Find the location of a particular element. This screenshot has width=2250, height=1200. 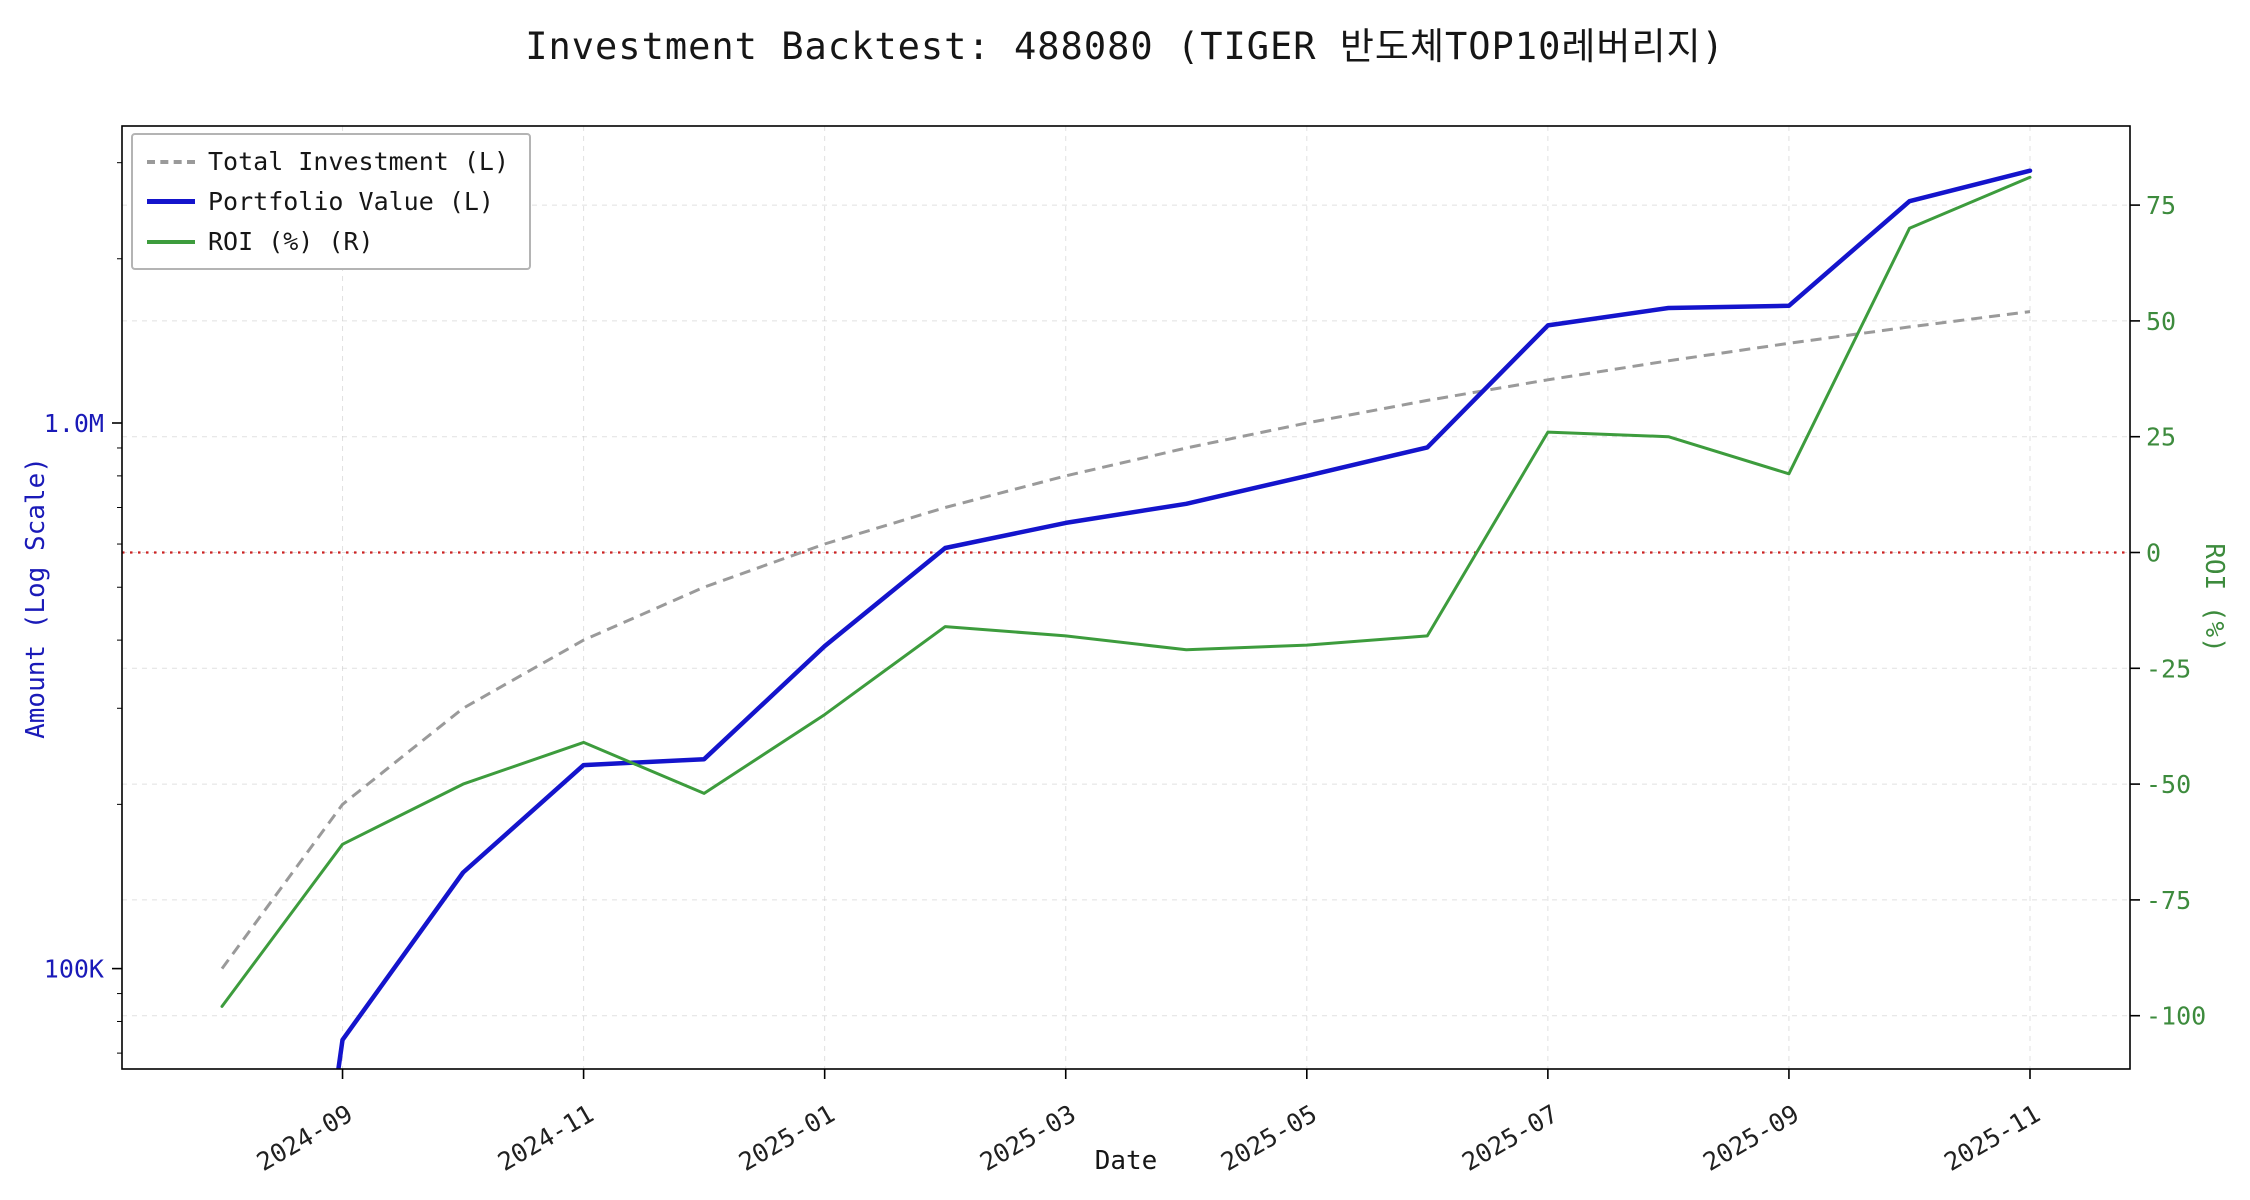

legend-label: ROI (%) (R) is located at coordinates (291, 241).